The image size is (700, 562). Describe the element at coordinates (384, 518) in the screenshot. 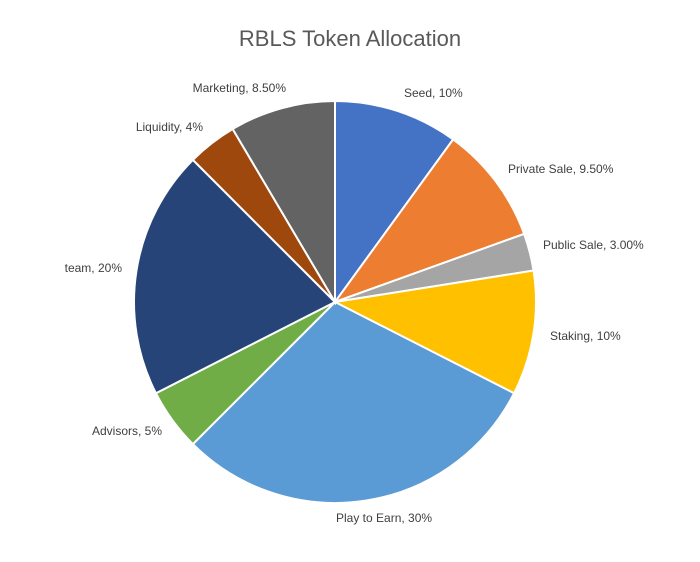

I see `data-label-play-to-earn: Play to Earn, 30%` at that location.